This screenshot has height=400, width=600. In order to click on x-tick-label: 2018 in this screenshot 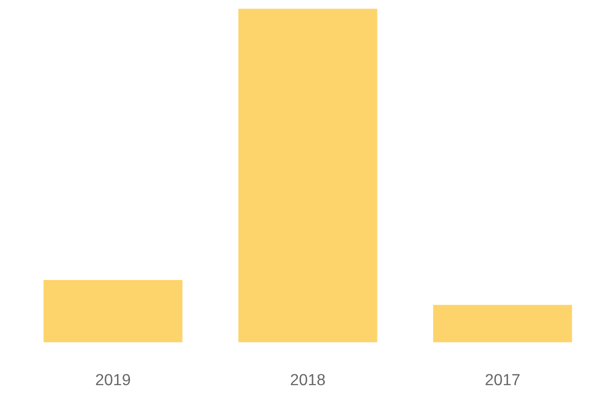, I will do `click(307, 380)`.